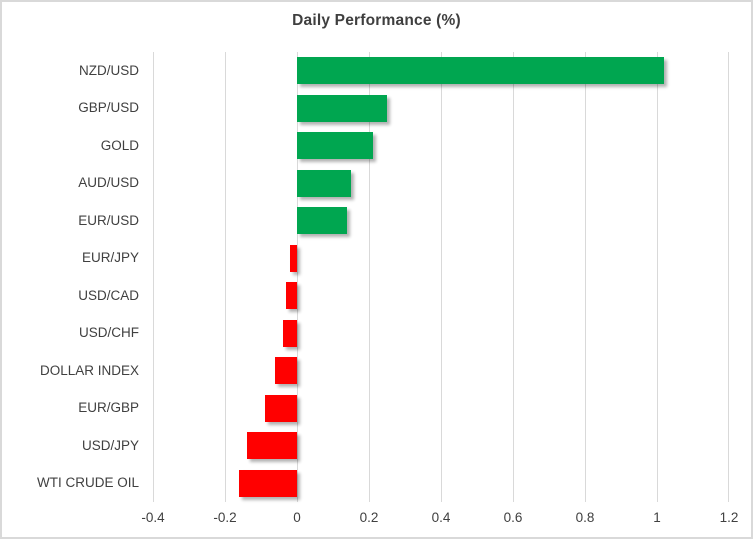 This screenshot has height=539, width=753. Describe the element at coordinates (268, 483) in the screenshot. I see `bar-wti-crude-oil` at that location.